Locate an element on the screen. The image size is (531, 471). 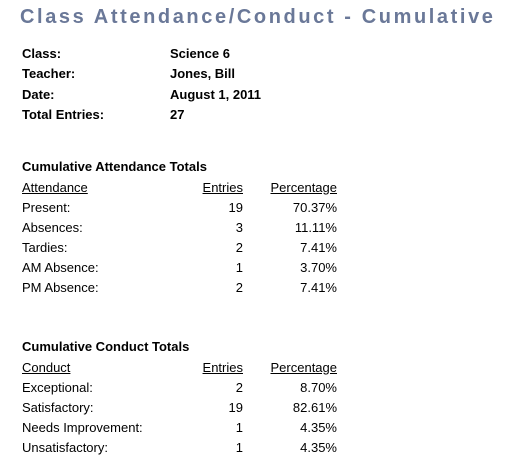
cell: 70.37% is located at coordinates (314, 207).